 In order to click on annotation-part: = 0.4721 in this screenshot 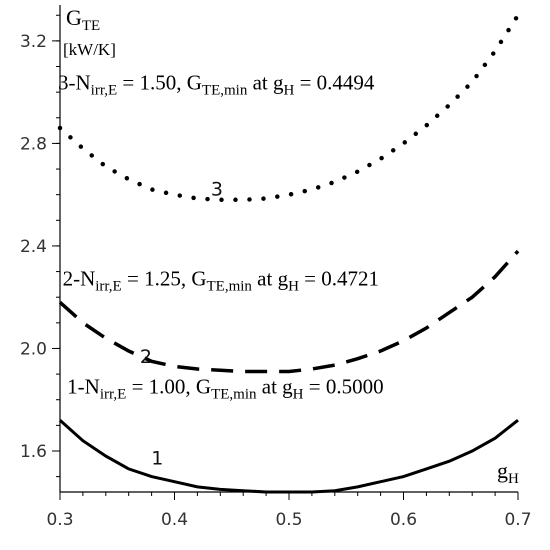, I will do `click(339, 279)`.